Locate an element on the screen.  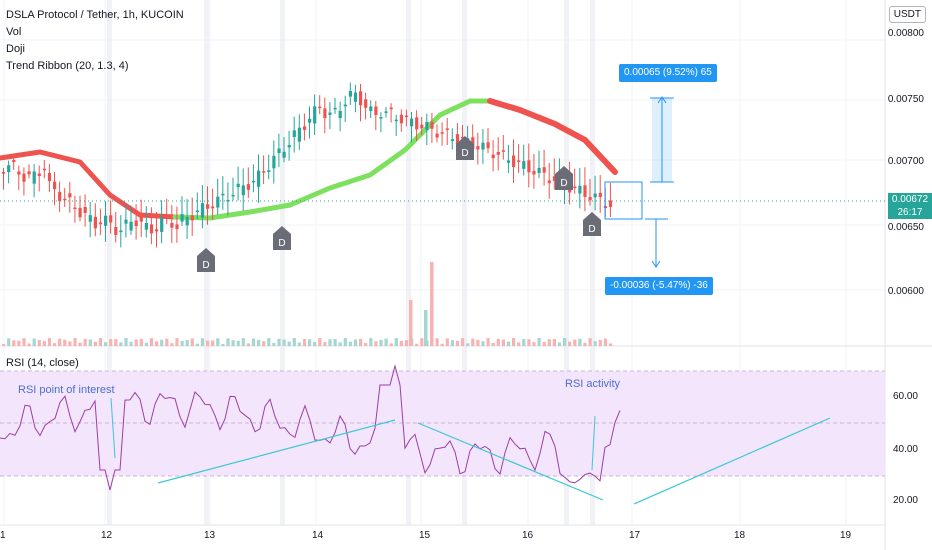
rsi-title: RSI (14, close) is located at coordinates (42, 363).